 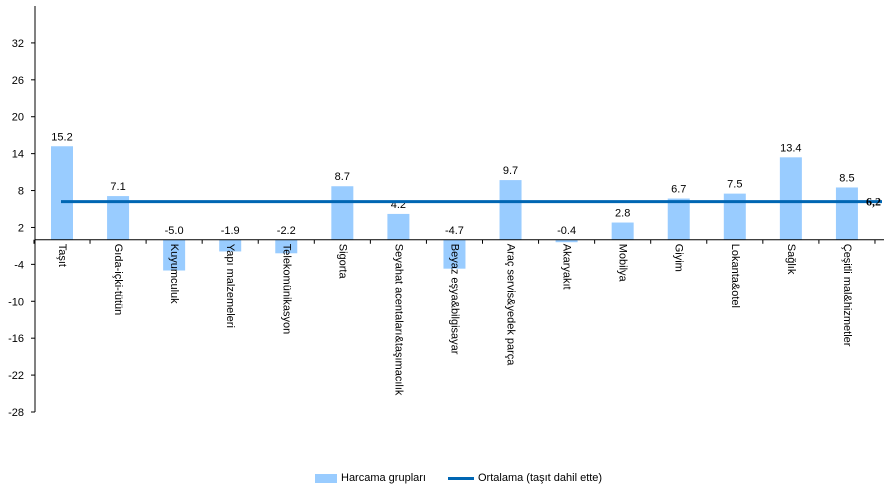 I want to click on data-label: 8.5, so click(x=846, y=178).